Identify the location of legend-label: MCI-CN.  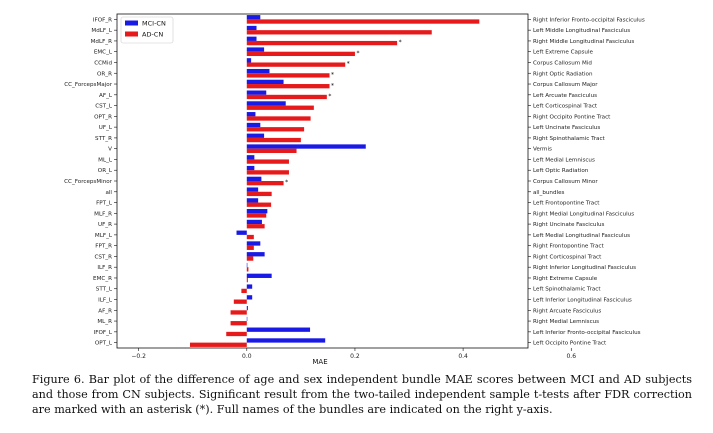
(154, 24).